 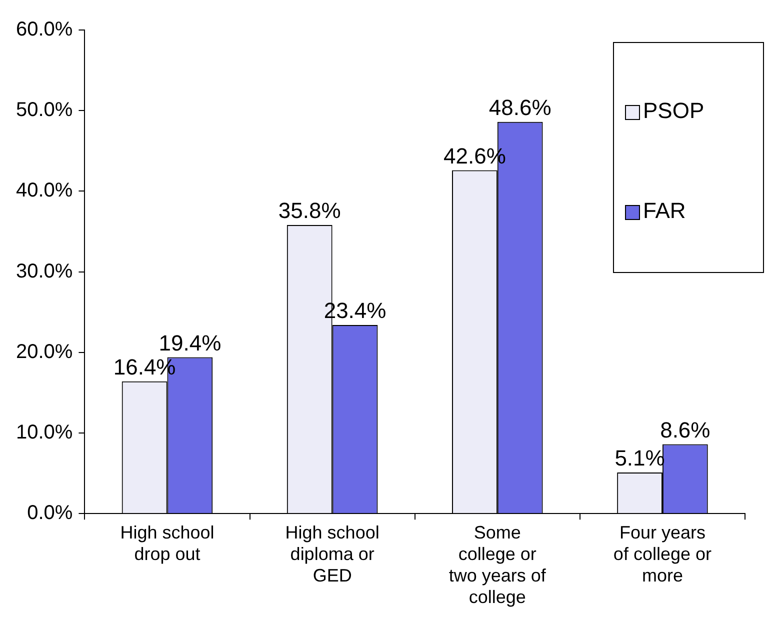 What do you see at coordinates (50, 513) in the screenshot?
I see `y-tick-label: 0.0%` at bounding box center [50, 513].